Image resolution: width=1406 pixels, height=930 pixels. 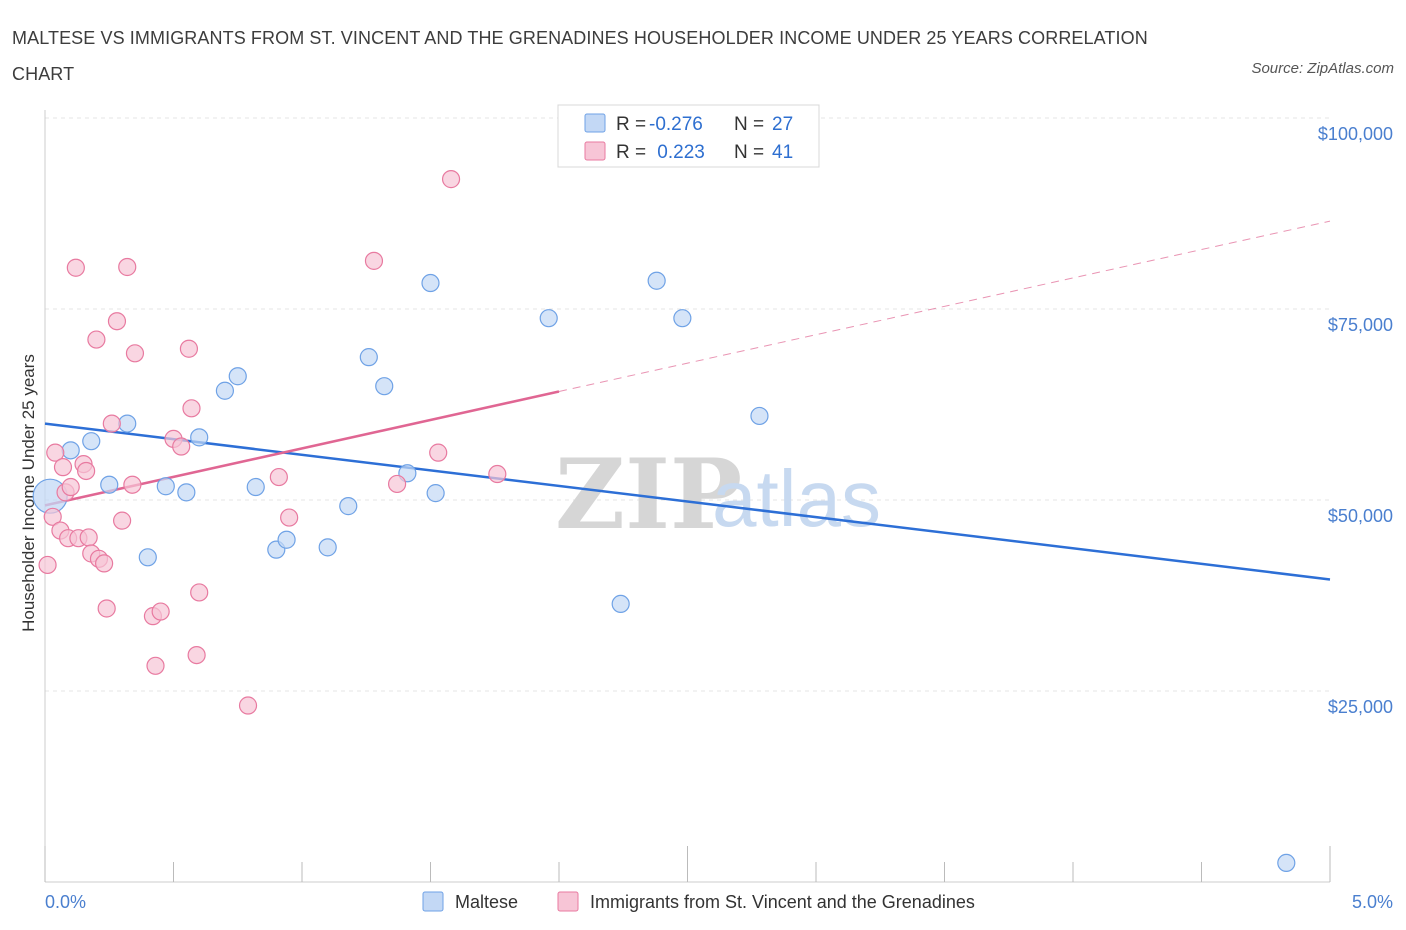 I want to click on bottom-legend-label-maltese: Maltese, so click(x=486, y=902).